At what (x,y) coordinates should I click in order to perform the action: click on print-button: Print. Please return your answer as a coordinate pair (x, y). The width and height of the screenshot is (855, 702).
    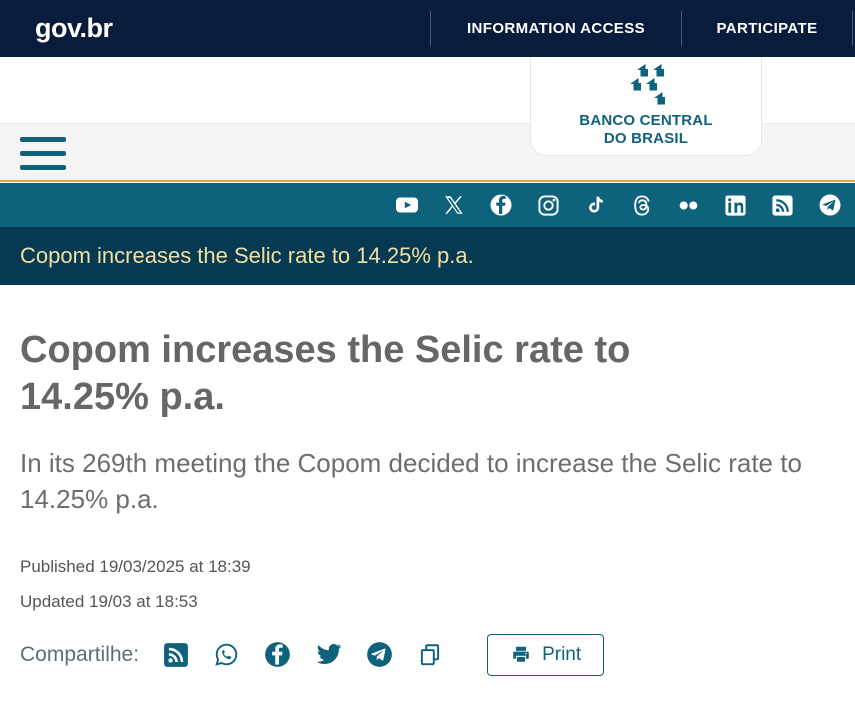
    Looking at the image, I should click on (546, 654).